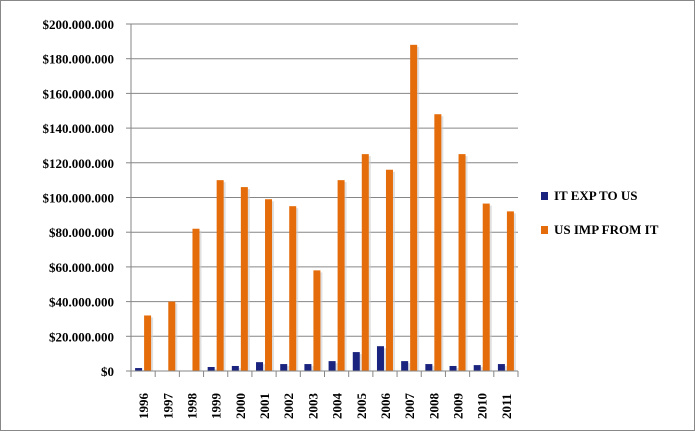  I want to click on x-tick-label: 2006, so click(385, 406).